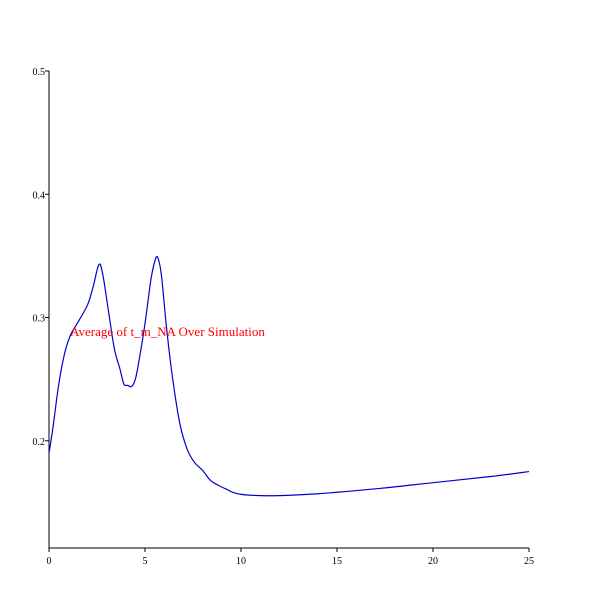  I want to click on y-tick-label: 0.2, so click(39, 442).